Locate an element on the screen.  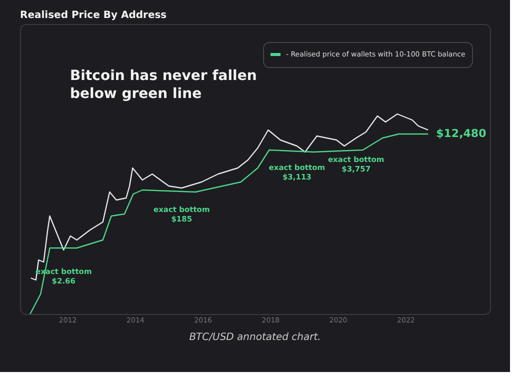
chart-title: Realised Price By Address is located at coordinates (93, 15).